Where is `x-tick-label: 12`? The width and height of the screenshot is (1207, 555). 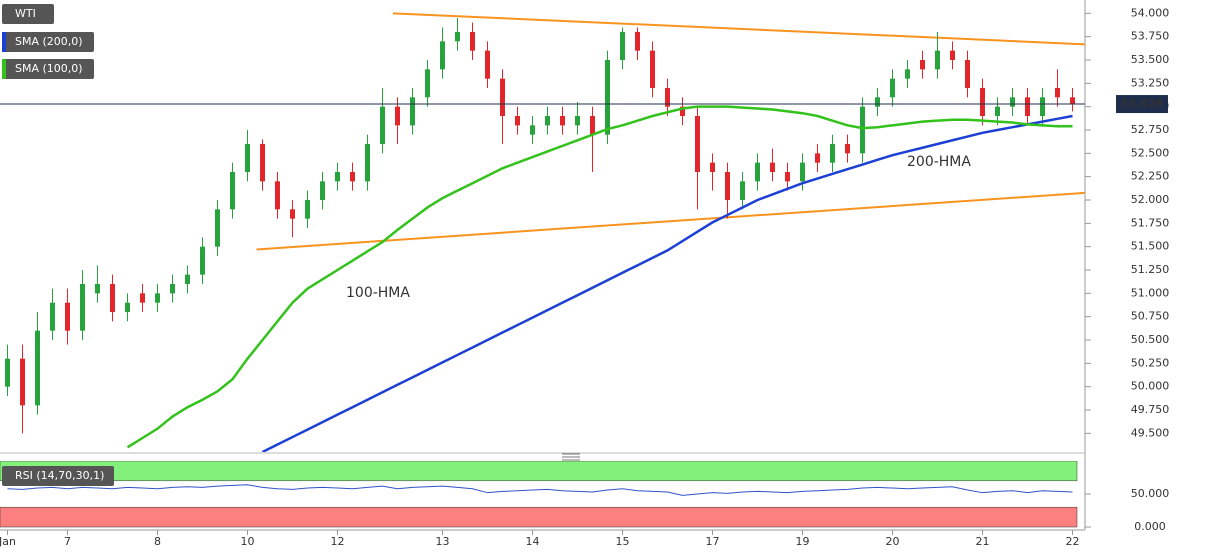
x-tick-label: 12 is located at coordinates (338, 541).